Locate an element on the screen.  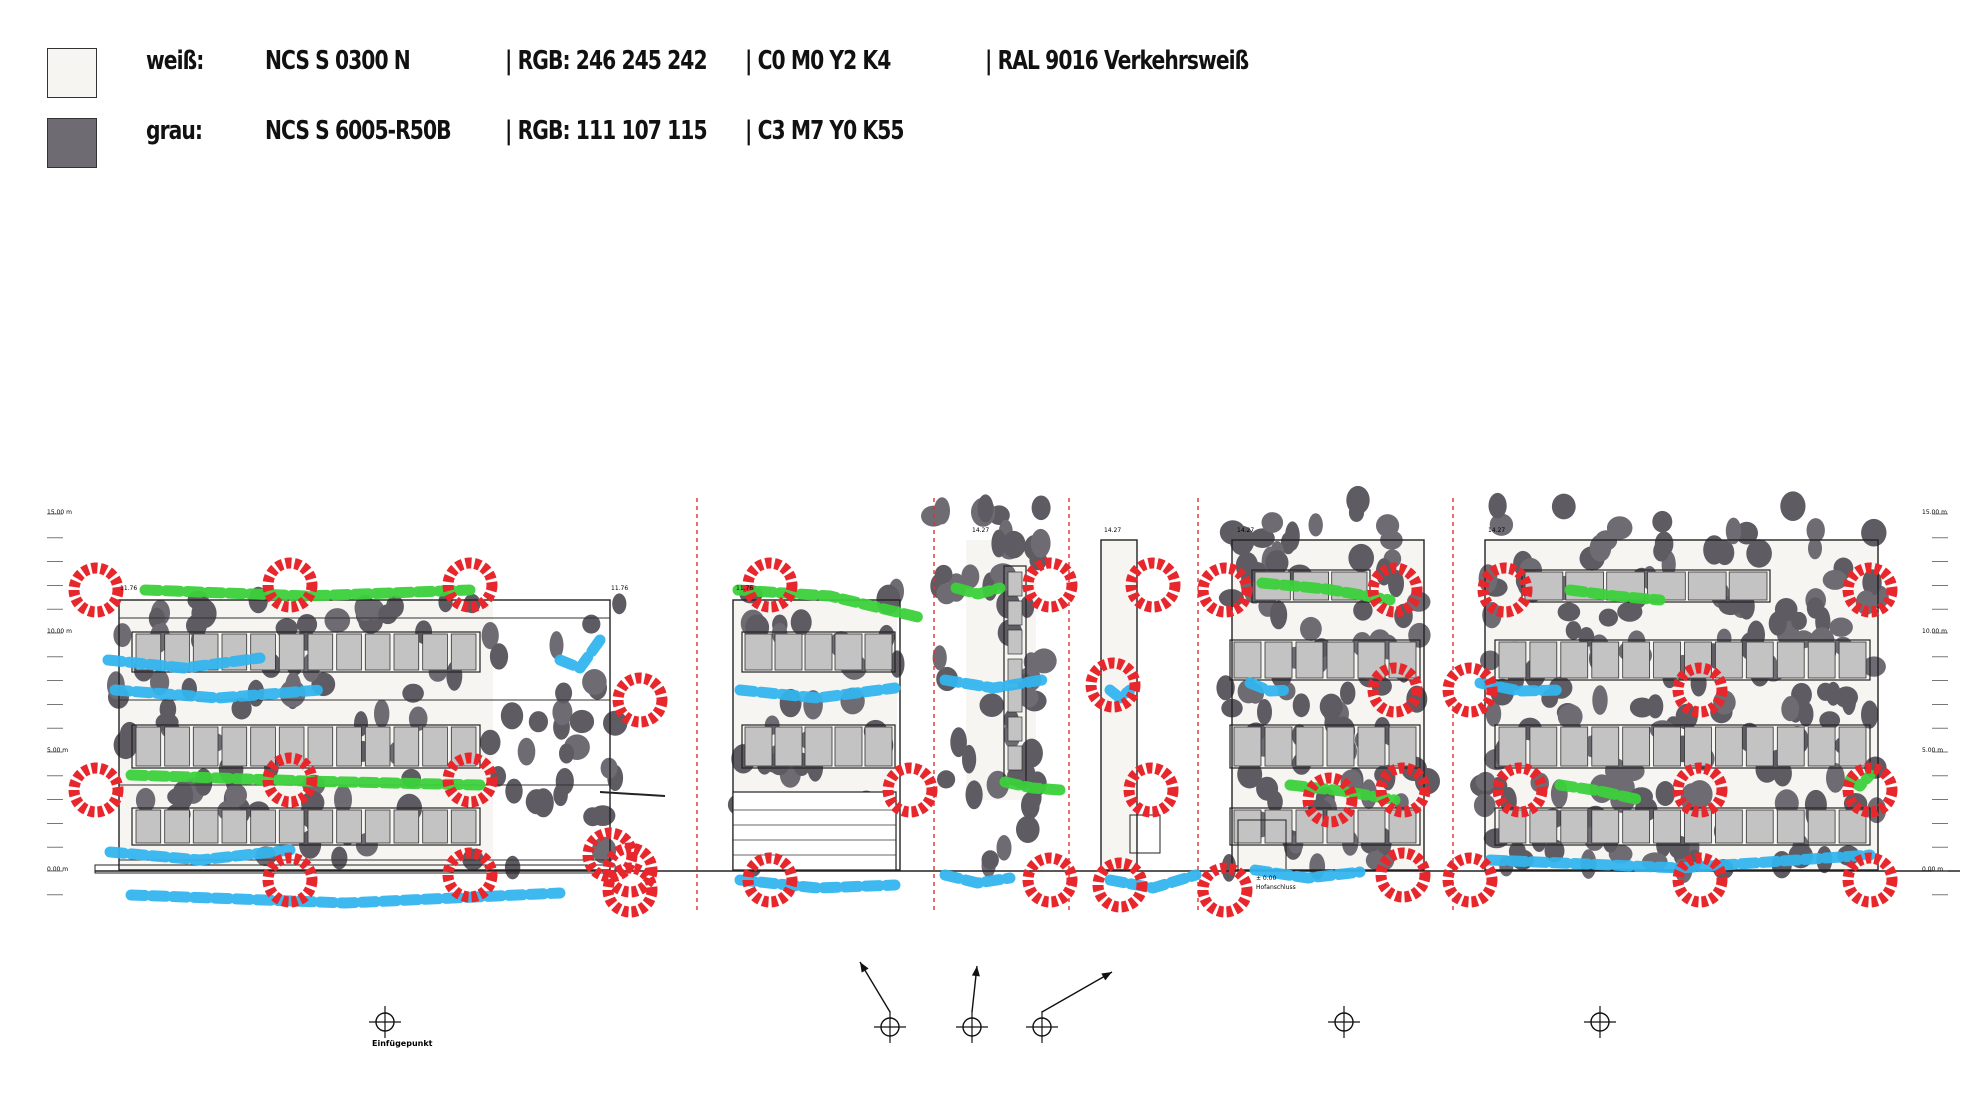
height-tag-6: 14.27 is located at coordinates (1245, 530).